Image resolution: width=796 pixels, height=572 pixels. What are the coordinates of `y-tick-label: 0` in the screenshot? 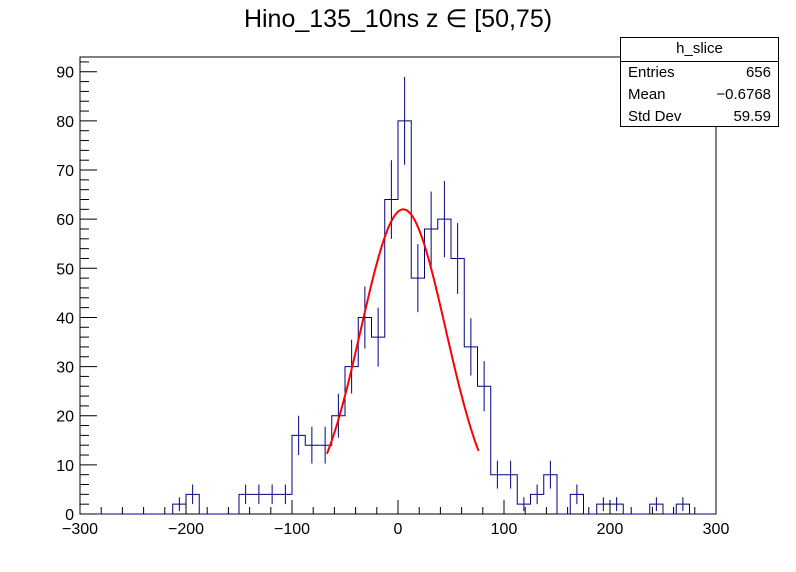 It's located at (69, 515).